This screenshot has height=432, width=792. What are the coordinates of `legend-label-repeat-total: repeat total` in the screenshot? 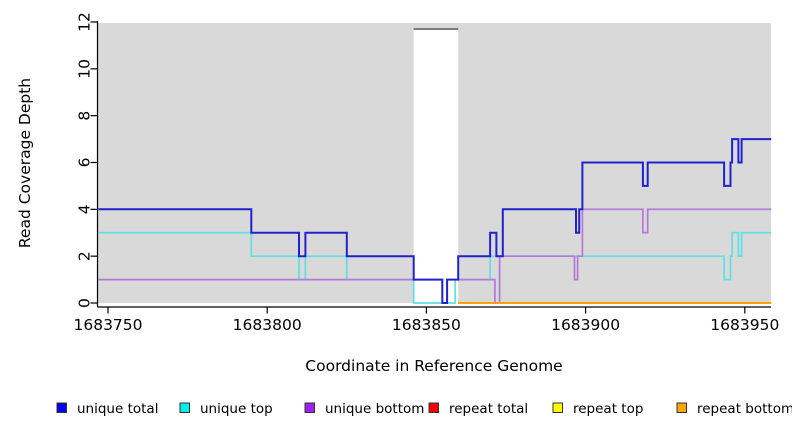 It's located at (488, 409).